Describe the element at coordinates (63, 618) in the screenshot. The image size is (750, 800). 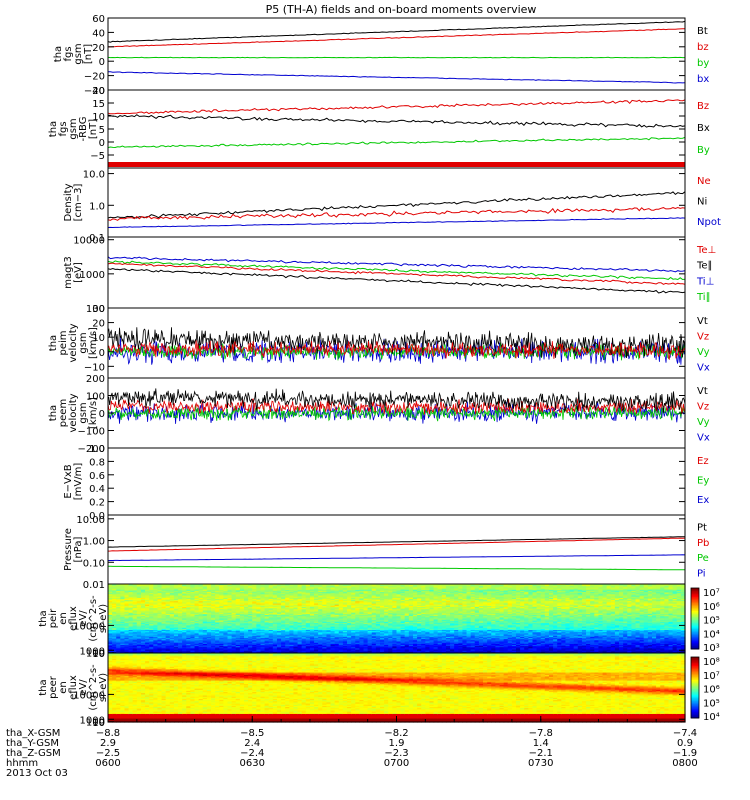
I see `y-axis-label-line: en` at that location.